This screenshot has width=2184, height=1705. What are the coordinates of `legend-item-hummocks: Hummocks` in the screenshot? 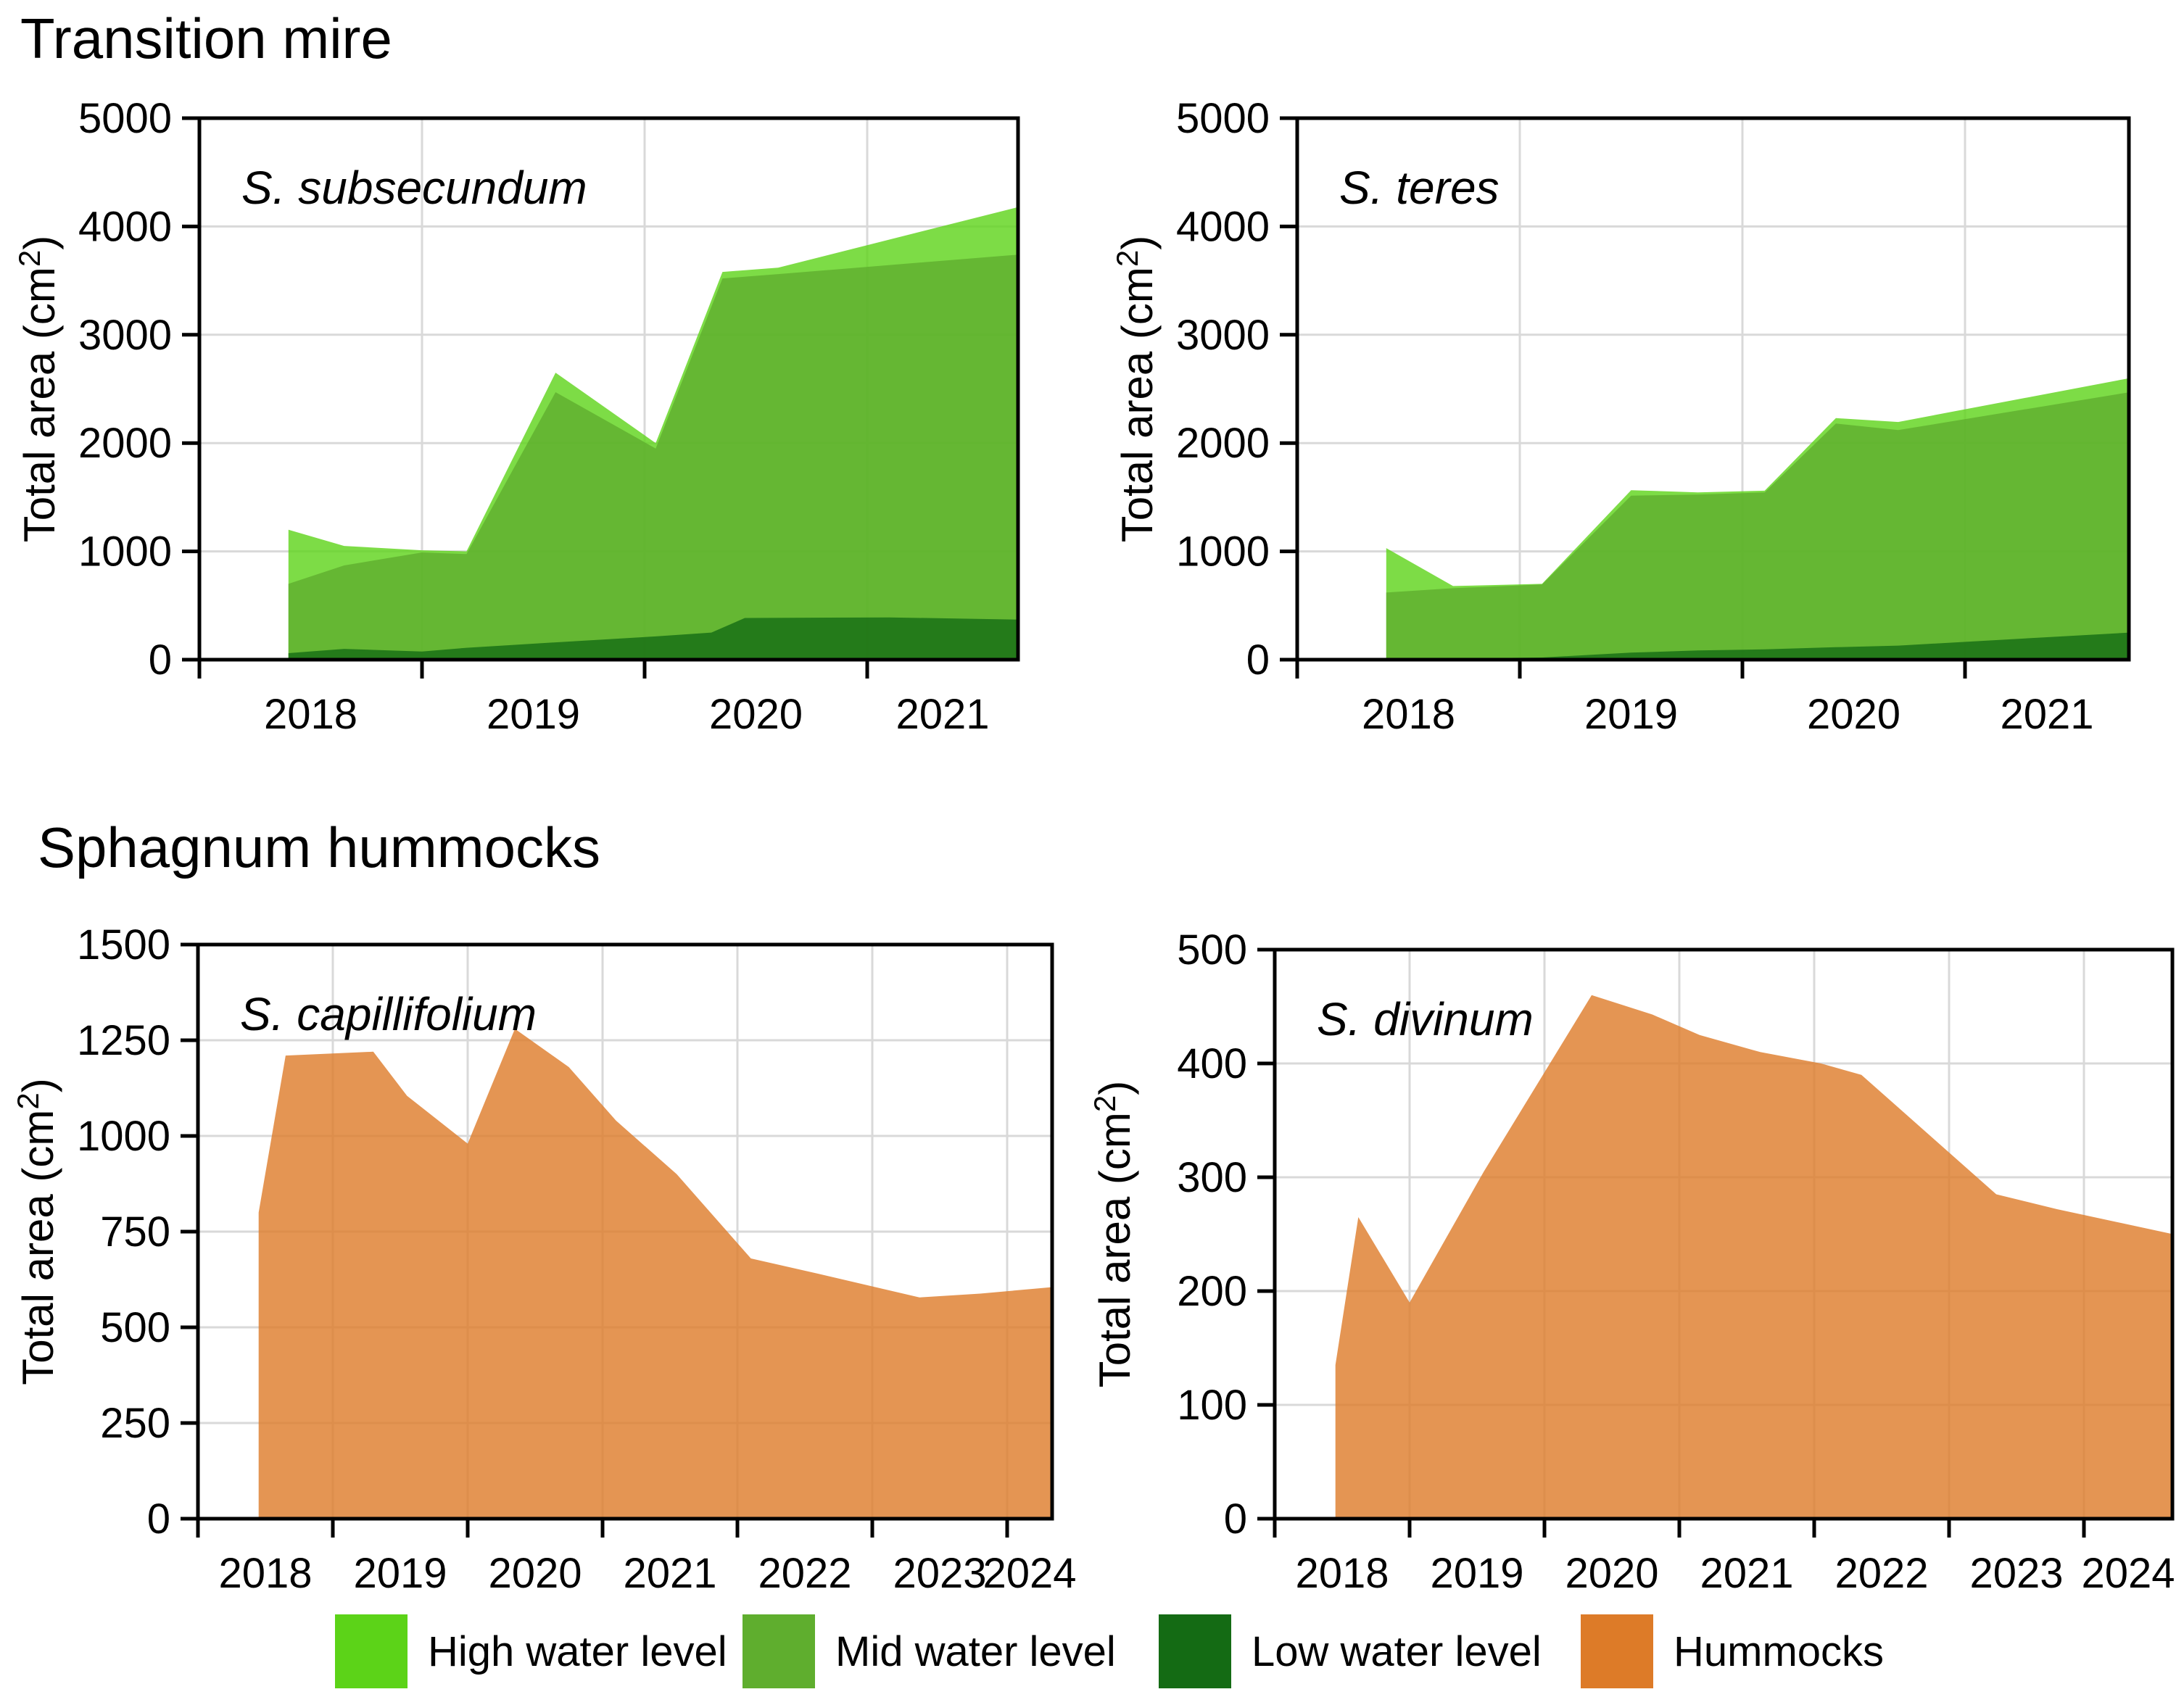 It's located at (1732, 1651).